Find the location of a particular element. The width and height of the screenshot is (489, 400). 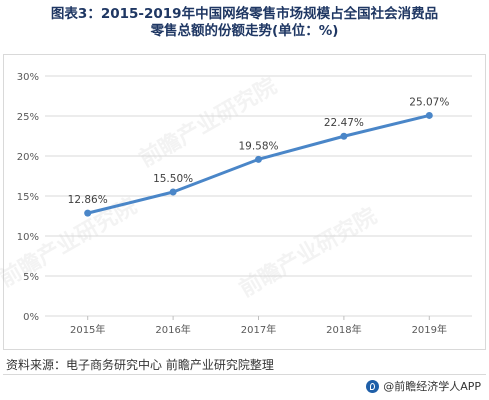

data-label: 12.86% is located at coordinates (88, 200).